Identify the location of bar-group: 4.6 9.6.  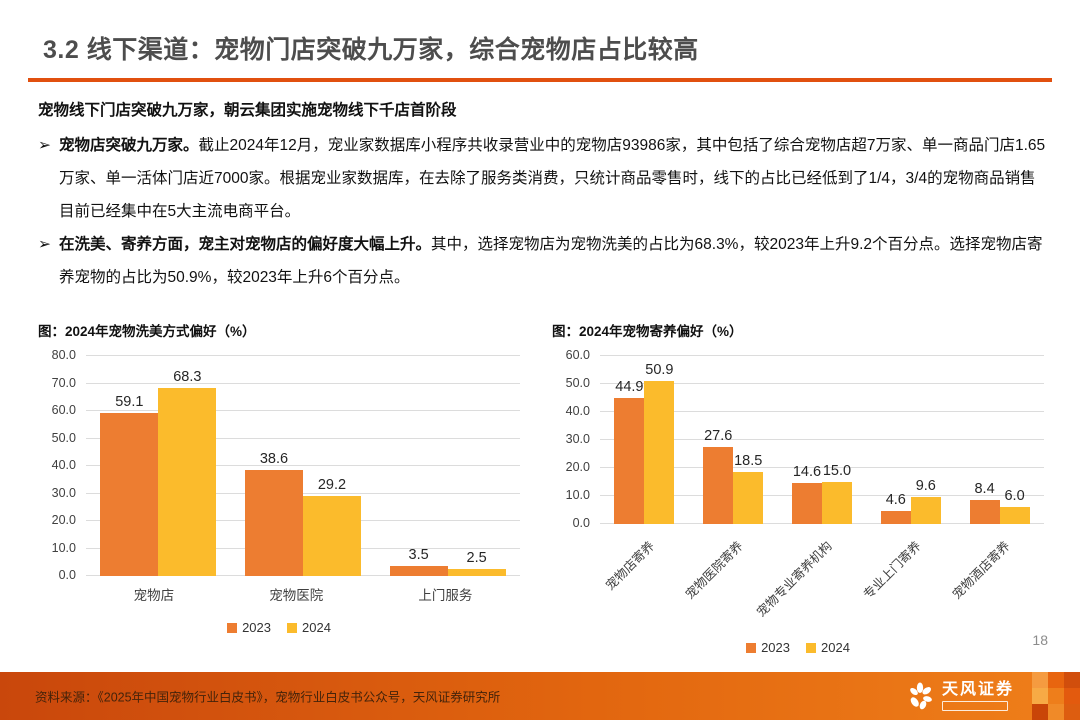
(910, 440).